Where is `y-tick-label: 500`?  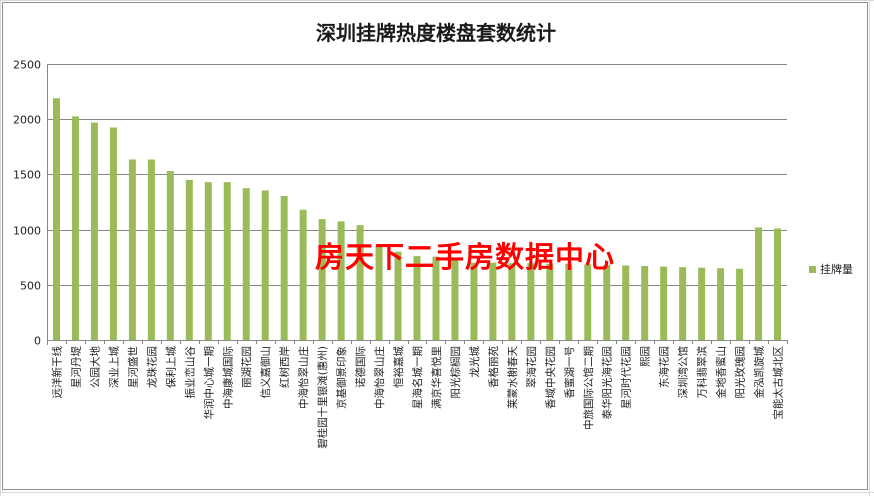
y-tick-label: 500 is located at coordinates (30, 286).